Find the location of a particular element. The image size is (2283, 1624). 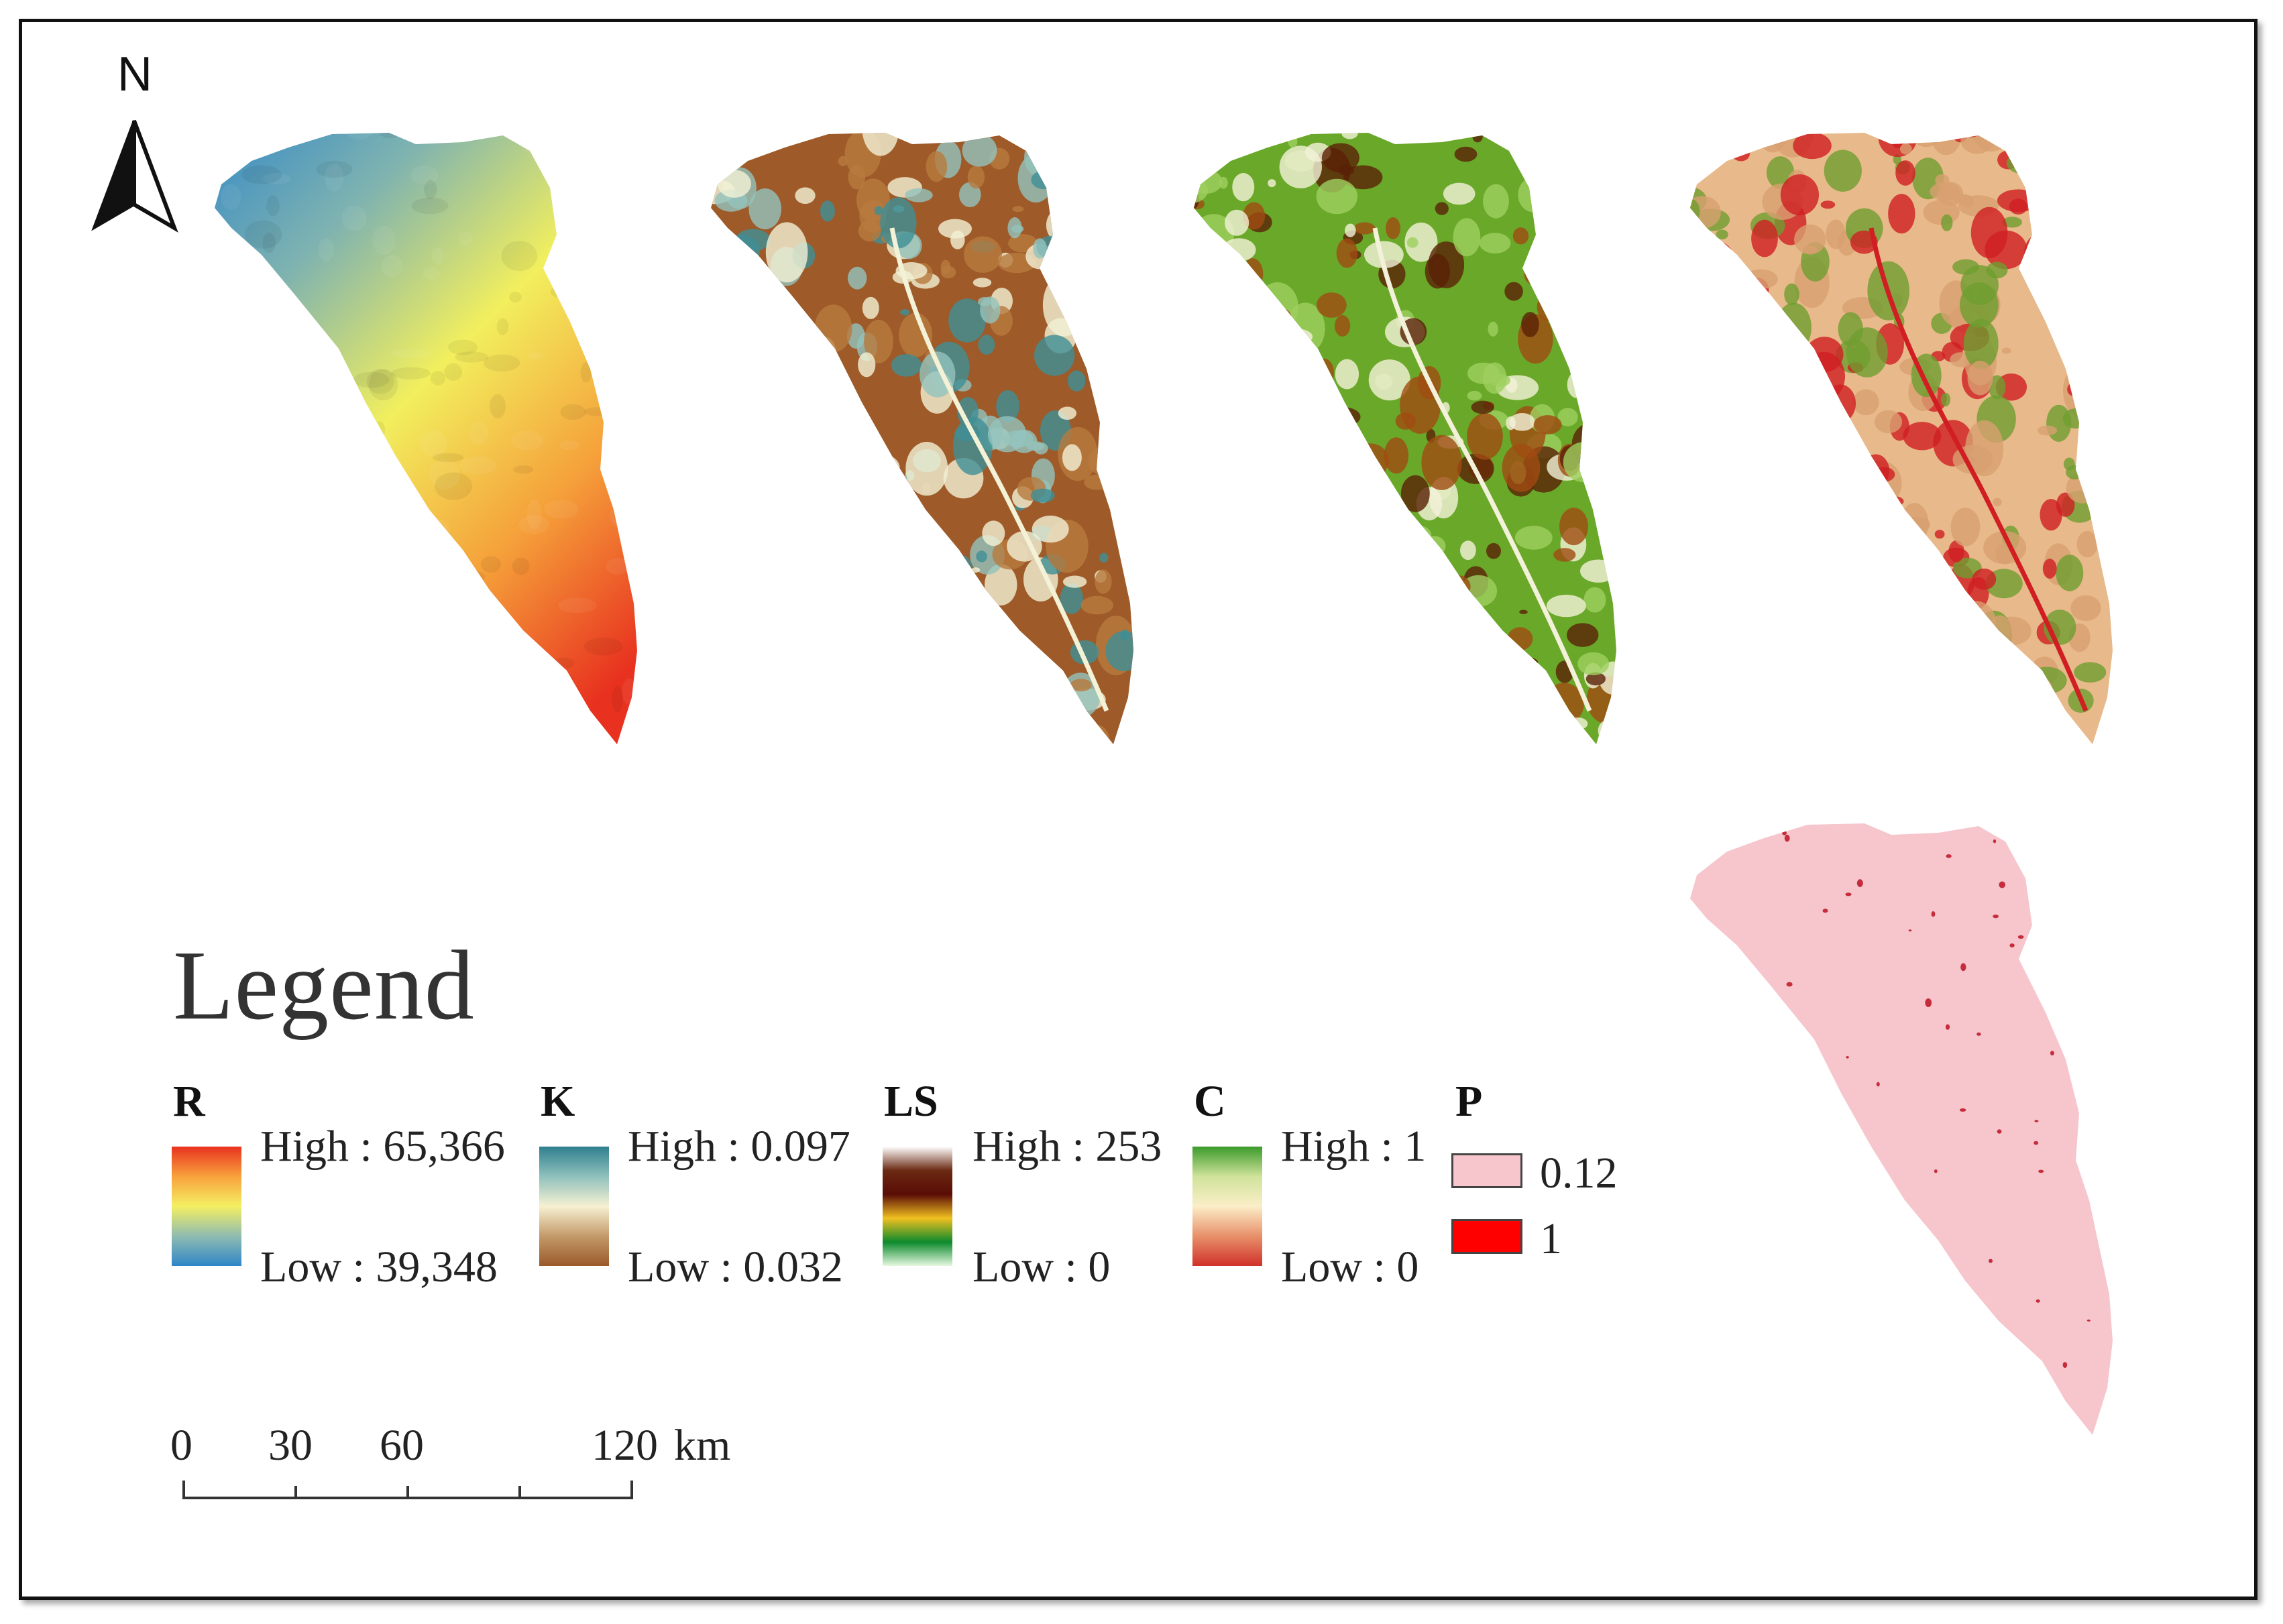

map-k-factor is located at coordinates (922, 438).